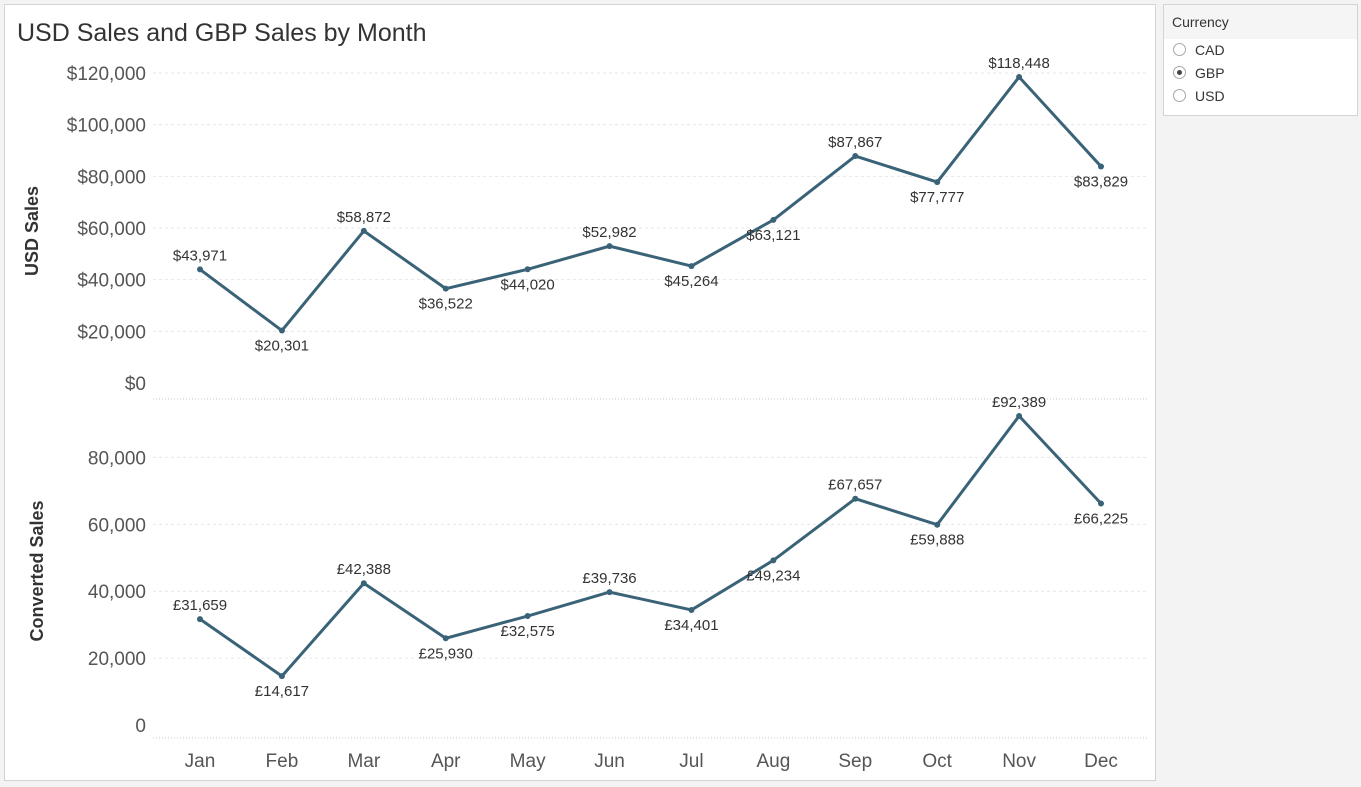  I want to click on filter-header: Currency, so click(1260, 22).